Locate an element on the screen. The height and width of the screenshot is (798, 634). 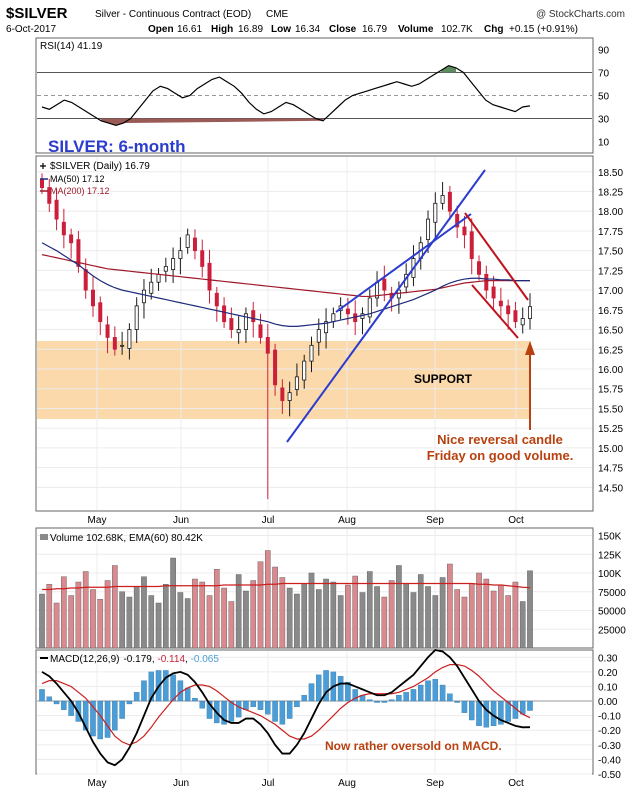
macd-plot is located at coordinates (286, 708).